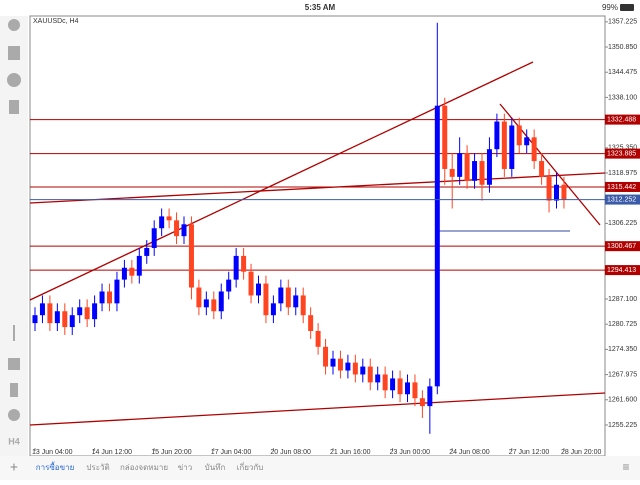  Describe the element at coordinates (14, 53) in the screenshot. I see `quotes-icon` at that location.